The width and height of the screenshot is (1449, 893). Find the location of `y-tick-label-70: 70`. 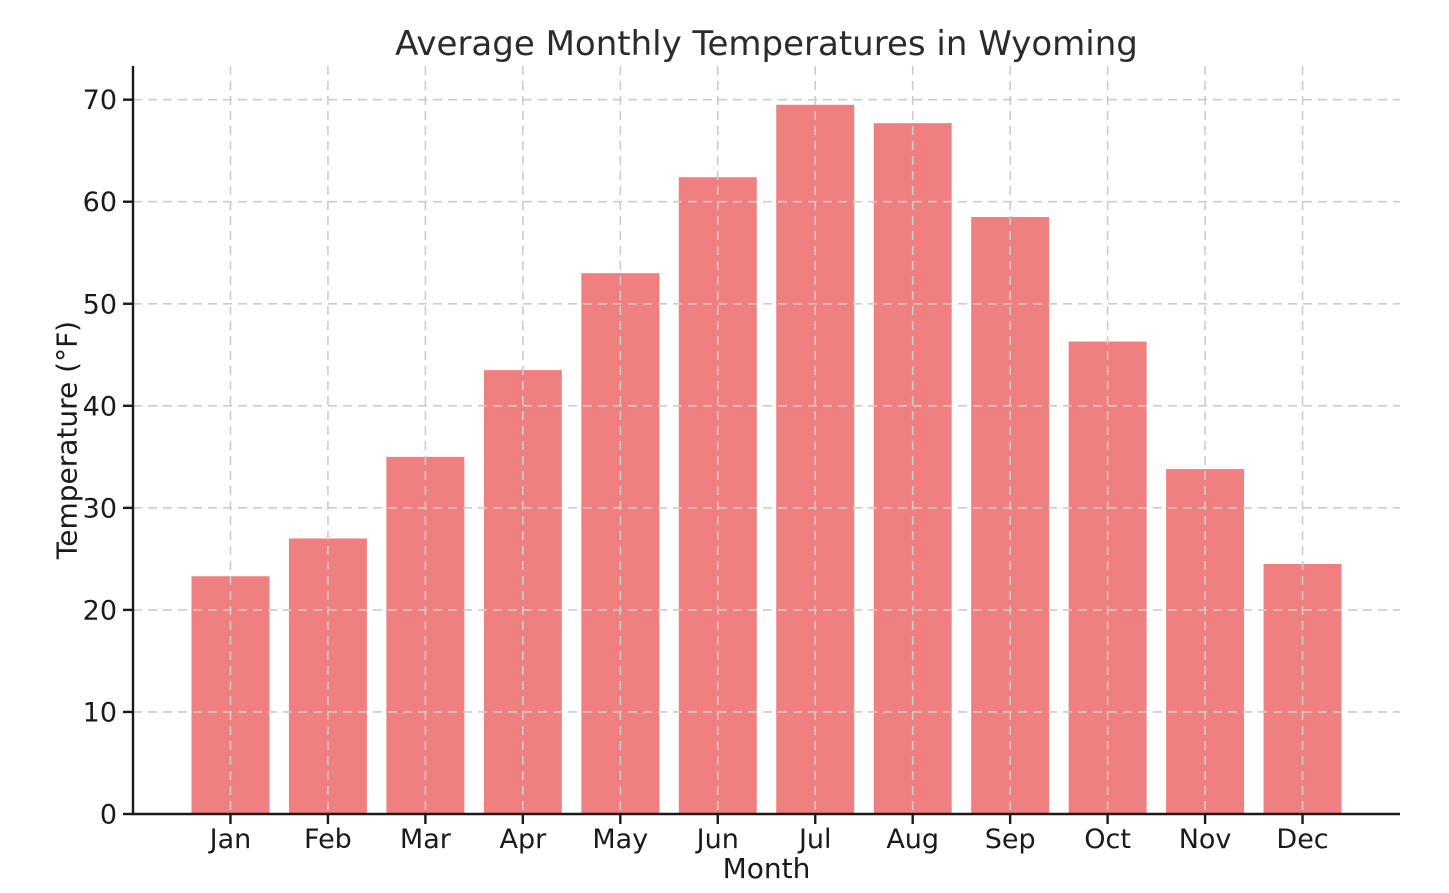

y-tick-label-70: 70 is located at coordinates (100, 100).